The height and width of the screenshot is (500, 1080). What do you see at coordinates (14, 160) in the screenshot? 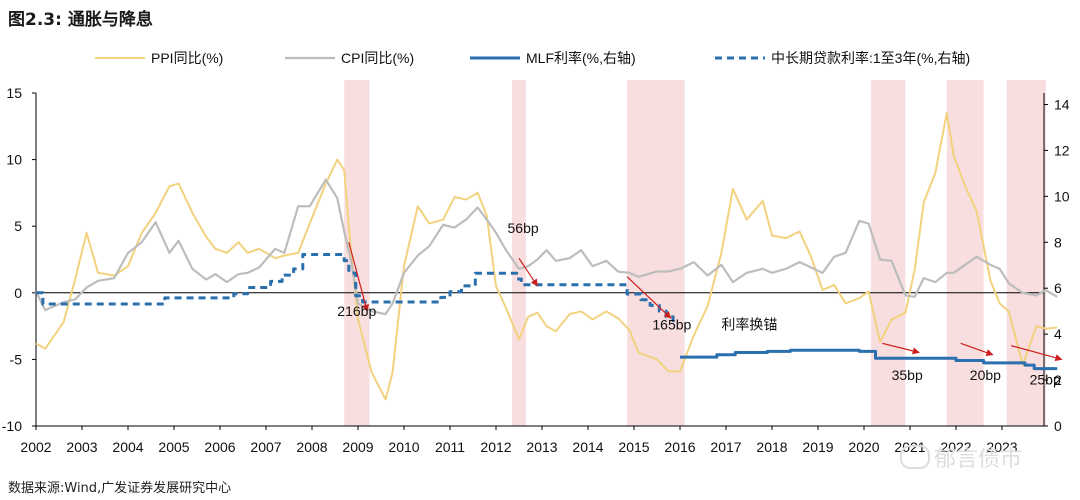
I see `y-left-tick-label: 10` at bounding box center [14, 160].